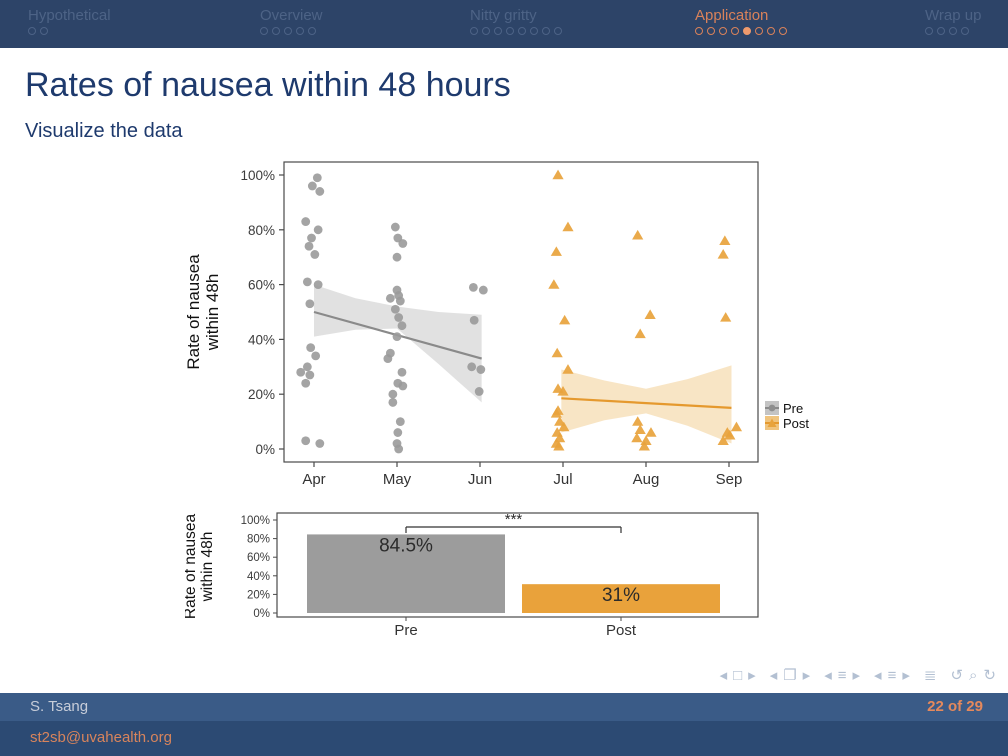 The width and height of the screenshot is (1008, 756). I want to click on legend-label-post: Post, so click(796, 423).